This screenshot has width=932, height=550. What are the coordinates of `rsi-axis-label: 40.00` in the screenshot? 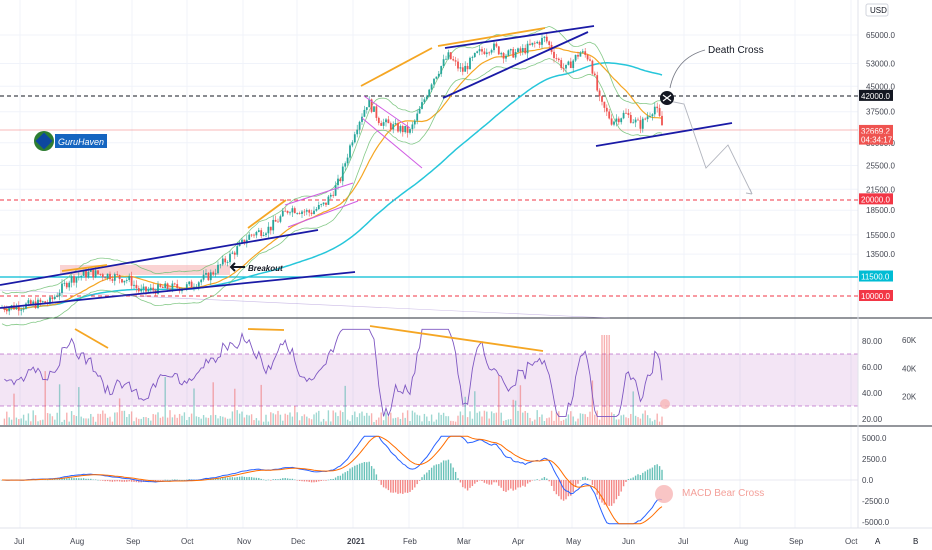 It's located at (872, 393).